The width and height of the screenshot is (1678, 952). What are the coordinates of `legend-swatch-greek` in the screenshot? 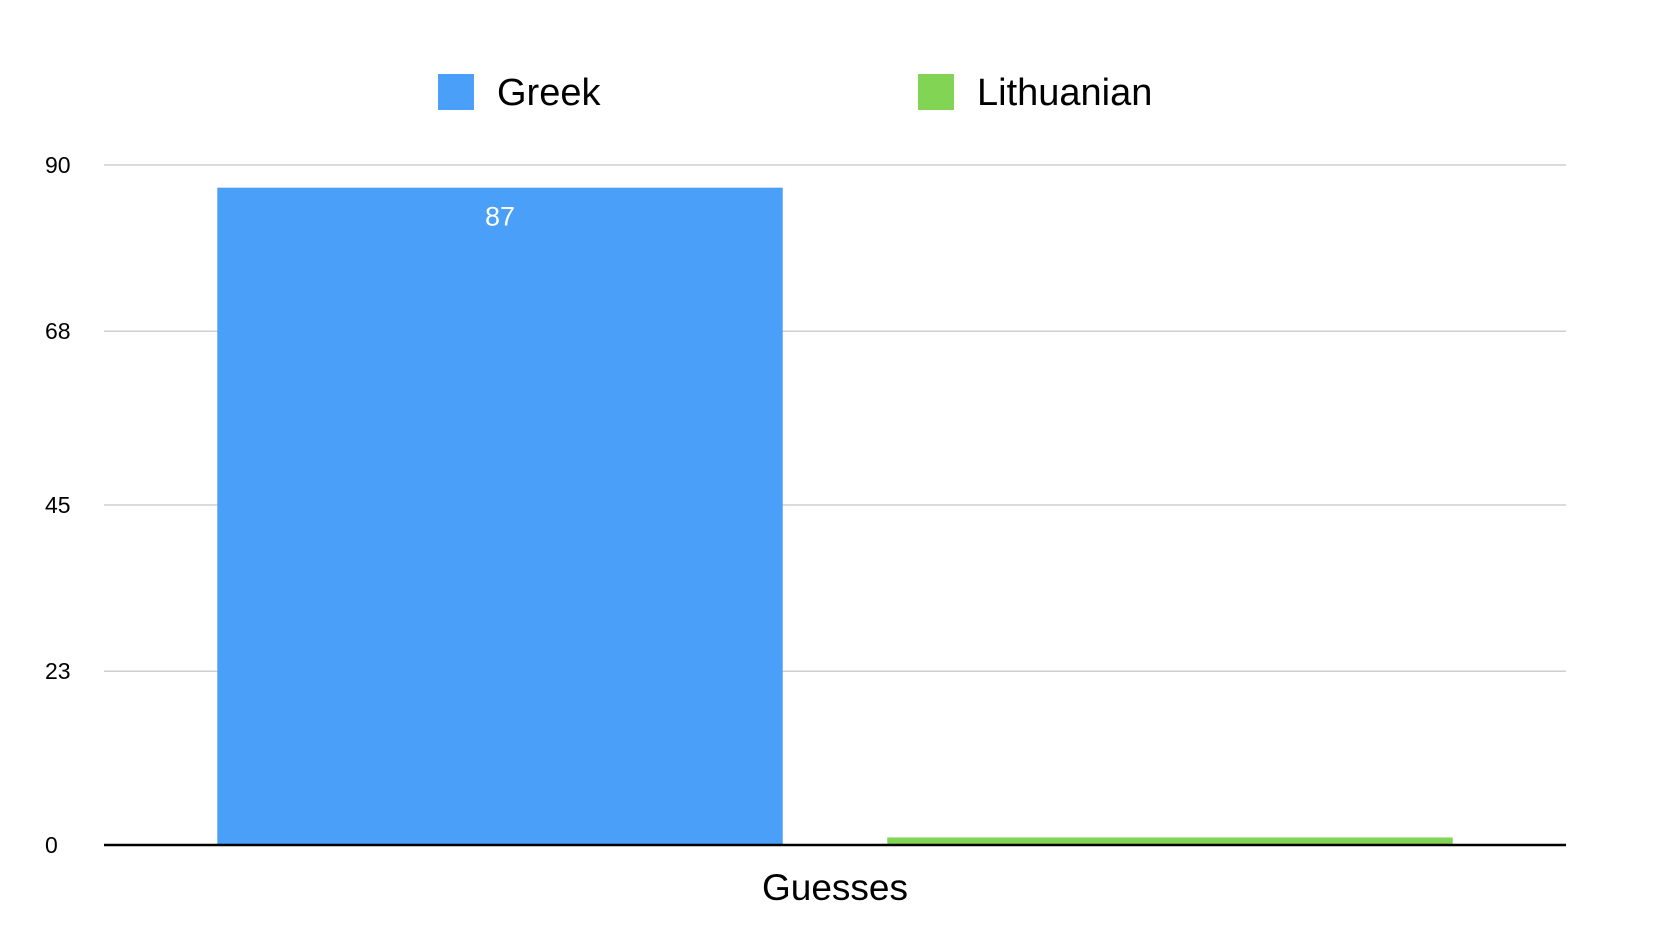 It's located at (456, 92).